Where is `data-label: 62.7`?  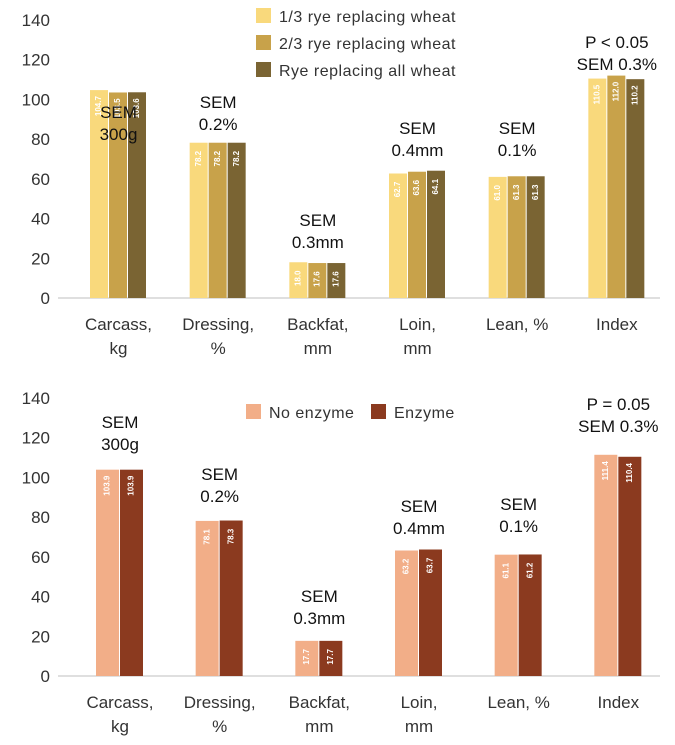 data-label: 62.7 is located at coordinates (397, 189).